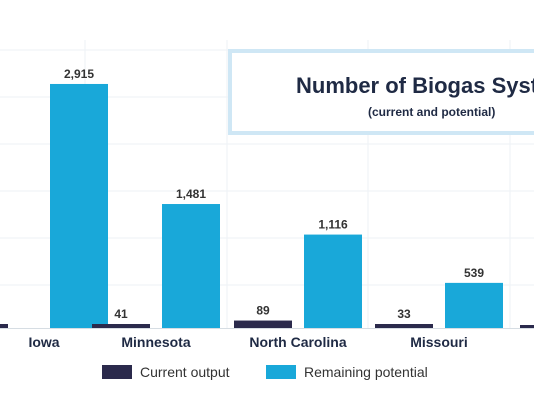  I want to click on data-label: 41, so click(121, 314).